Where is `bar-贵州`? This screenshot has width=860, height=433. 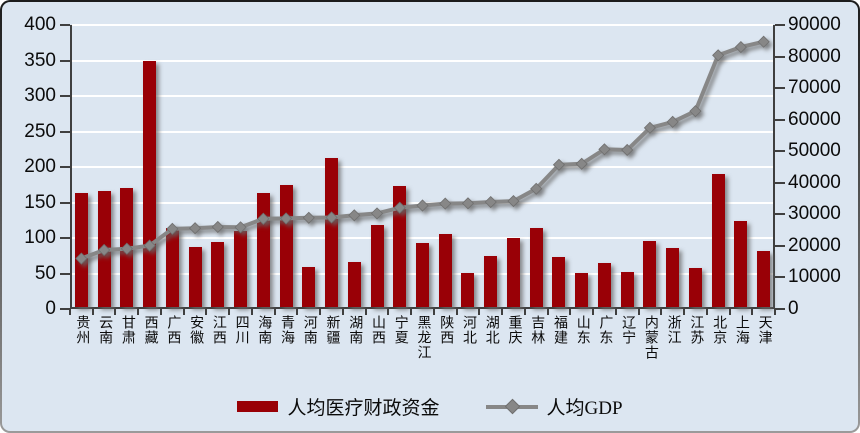 bar-贵州 is located at coordinates (81, 250).